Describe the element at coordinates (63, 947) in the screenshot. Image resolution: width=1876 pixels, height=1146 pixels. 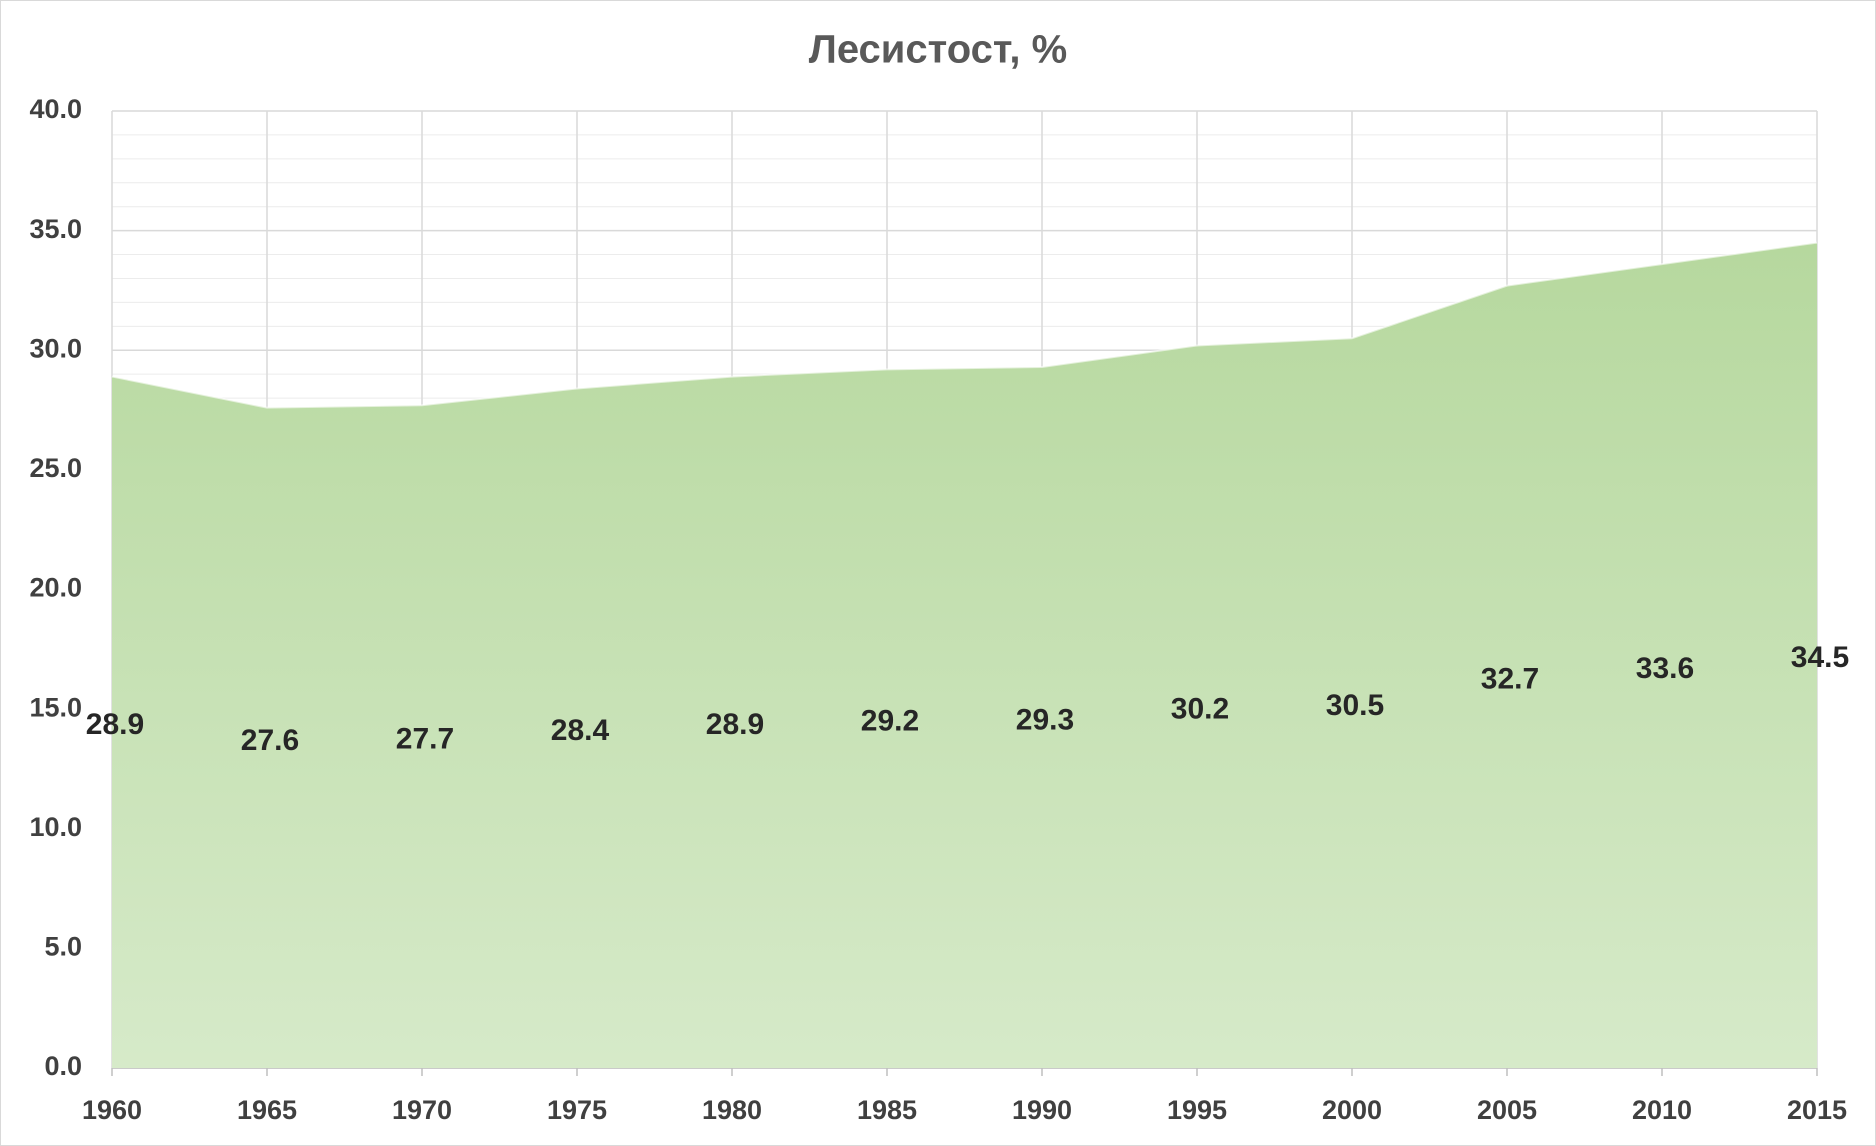
I see `y-tick-label: 5.0` at that location.